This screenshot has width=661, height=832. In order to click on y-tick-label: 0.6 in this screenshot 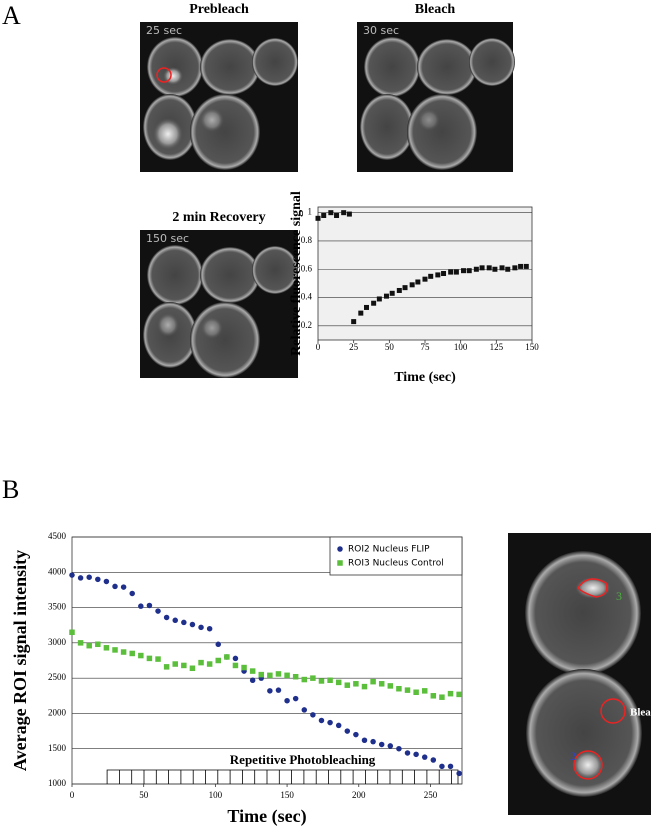, I will do `click(307, 268)`.